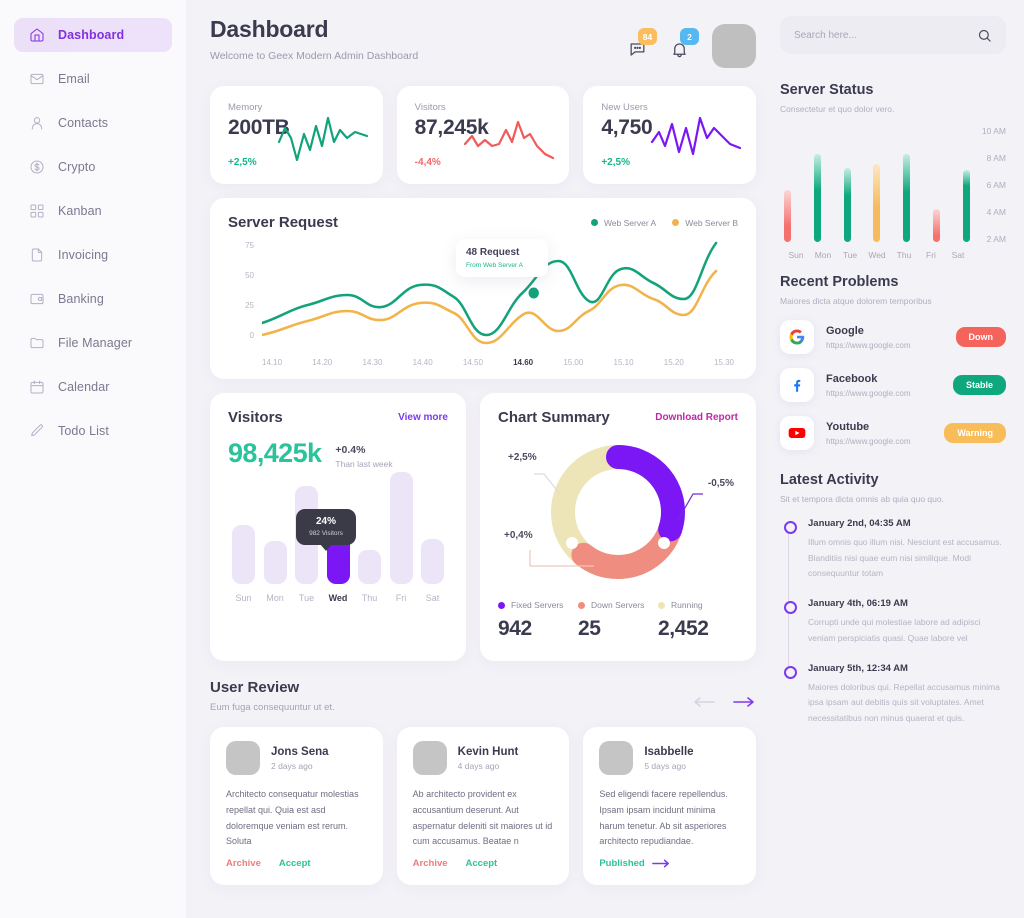 The height and width of the screenshot is (918, 1024). I want to click on status-bar, so click(966, 206).